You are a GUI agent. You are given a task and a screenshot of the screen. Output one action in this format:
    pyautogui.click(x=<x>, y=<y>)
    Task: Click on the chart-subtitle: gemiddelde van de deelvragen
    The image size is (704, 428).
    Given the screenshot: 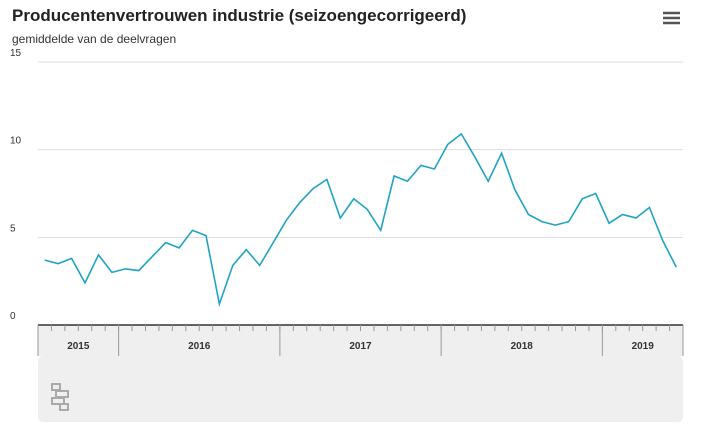 What is the action you would take?
    pyautogui.click(x=94, y=39)
    